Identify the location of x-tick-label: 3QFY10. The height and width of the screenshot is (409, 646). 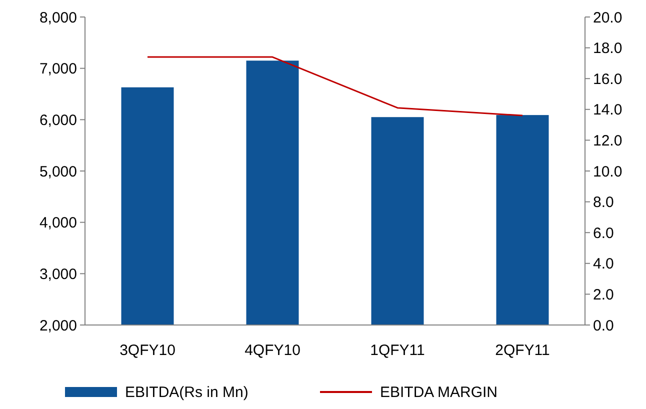
(148, 350).